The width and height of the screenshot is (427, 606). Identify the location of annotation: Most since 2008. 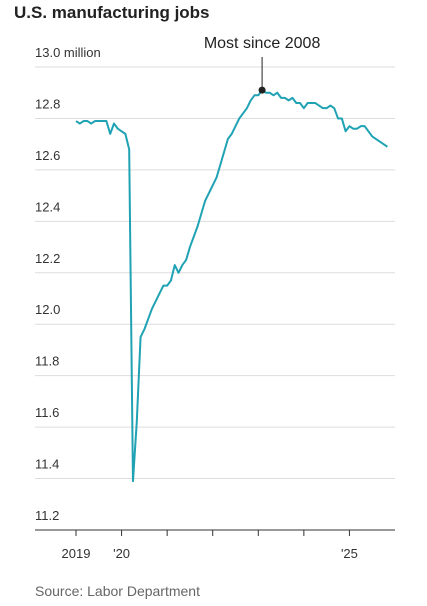
(262, 43).